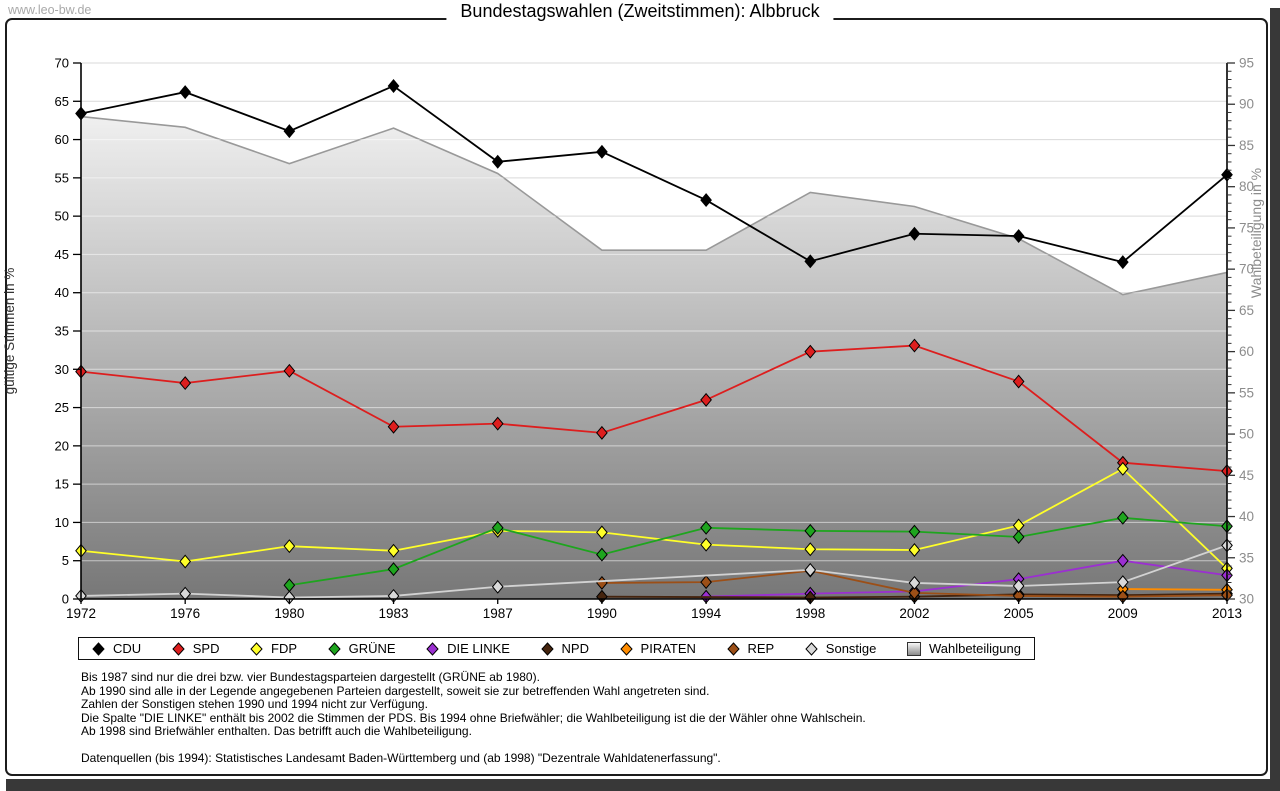  What do you see at coordinates (62, 407) in the screenshot?
I see `svg-text: 25` at bounding box center [62, 407].